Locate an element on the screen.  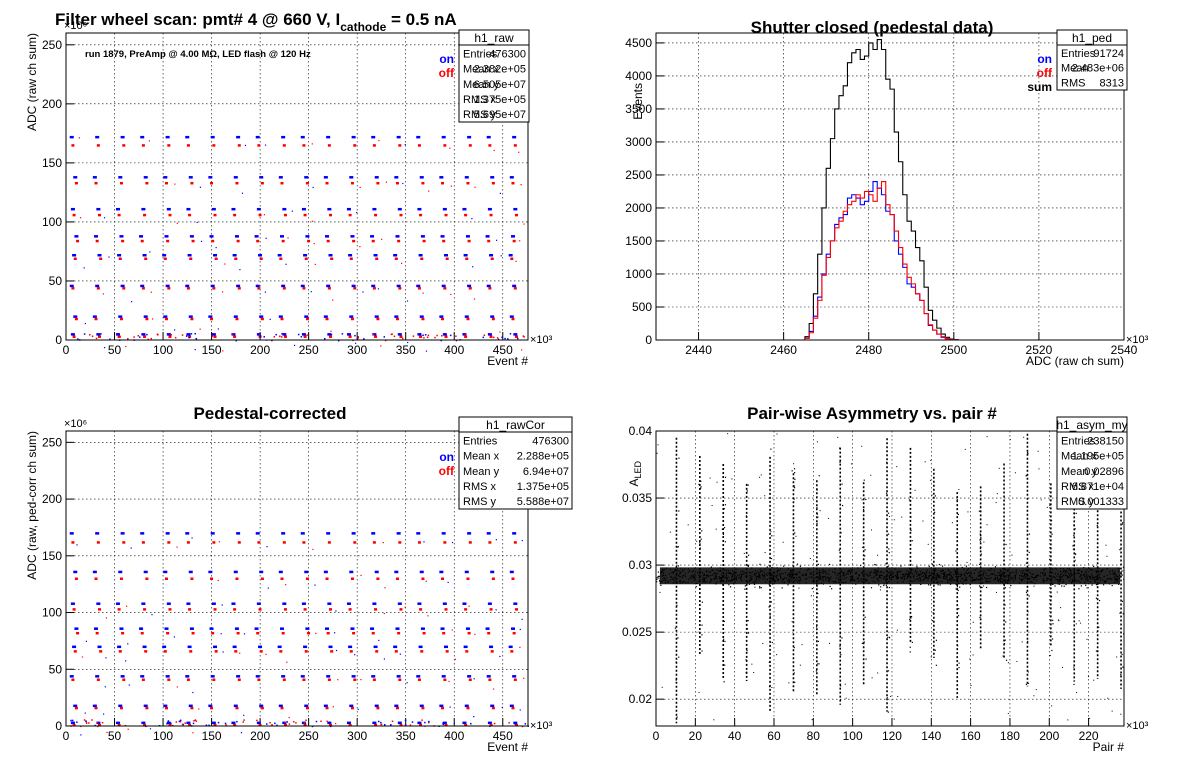
stats-value: 2.483e+06 is located at coordinates (1098, 69).